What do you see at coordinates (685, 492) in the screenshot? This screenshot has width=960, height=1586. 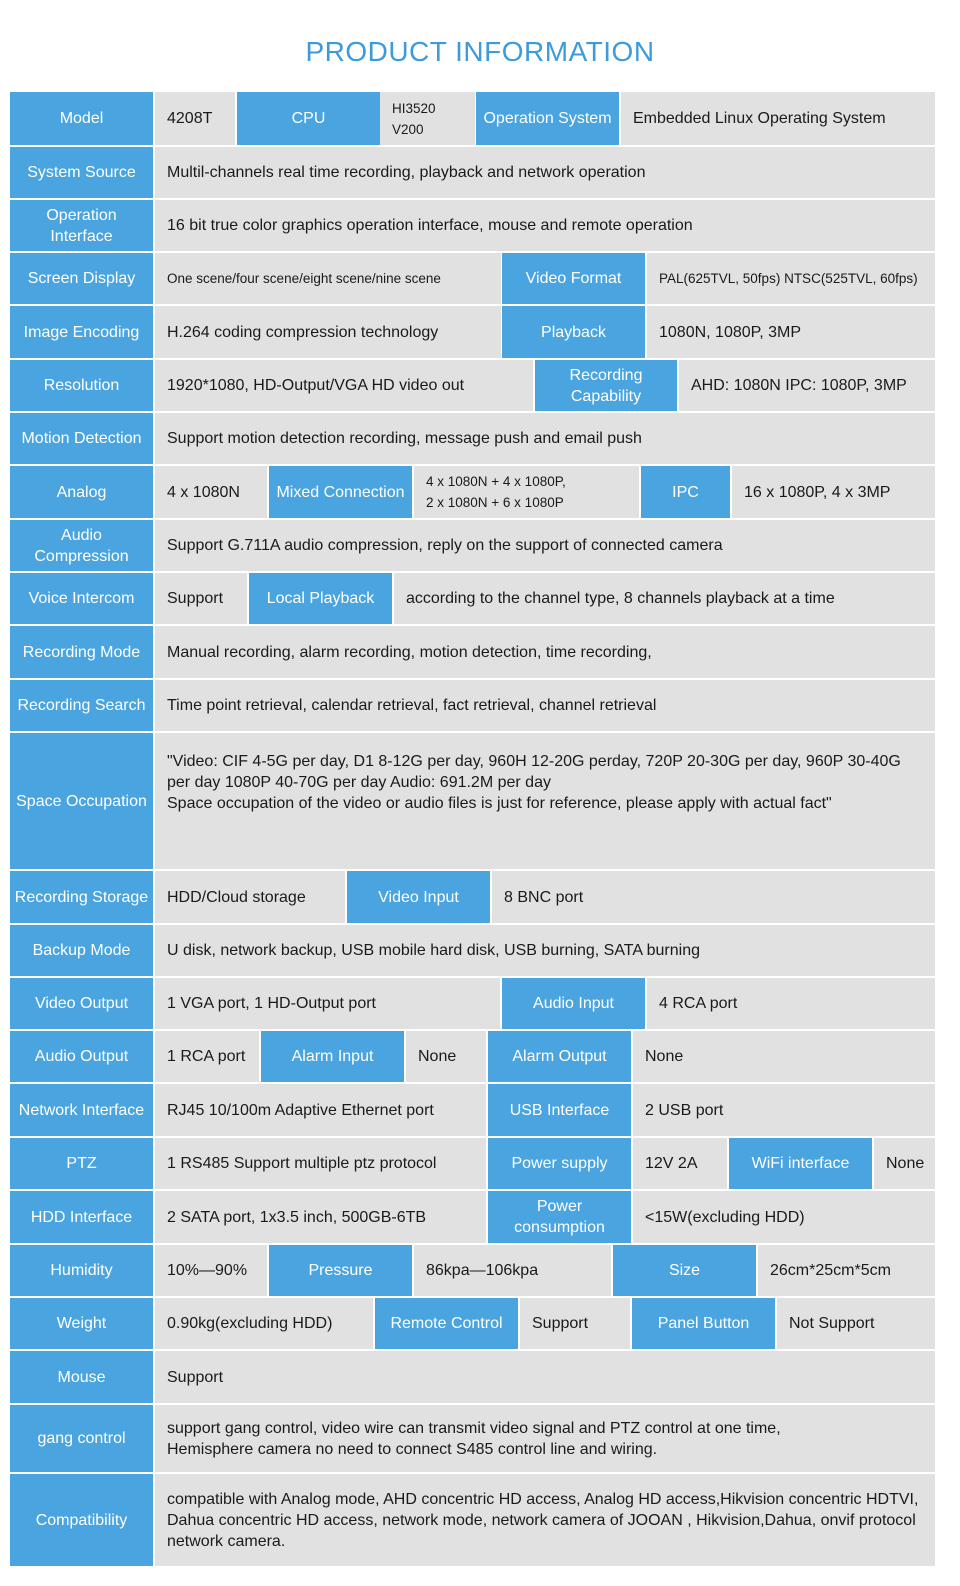 I see `spec-label: IPC` at bounding box center [685, 492].